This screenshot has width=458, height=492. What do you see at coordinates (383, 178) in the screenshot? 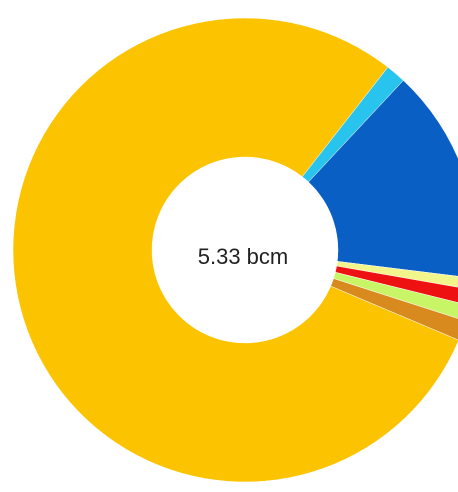
I see `donut-slice` at bounding box center [383, 178].